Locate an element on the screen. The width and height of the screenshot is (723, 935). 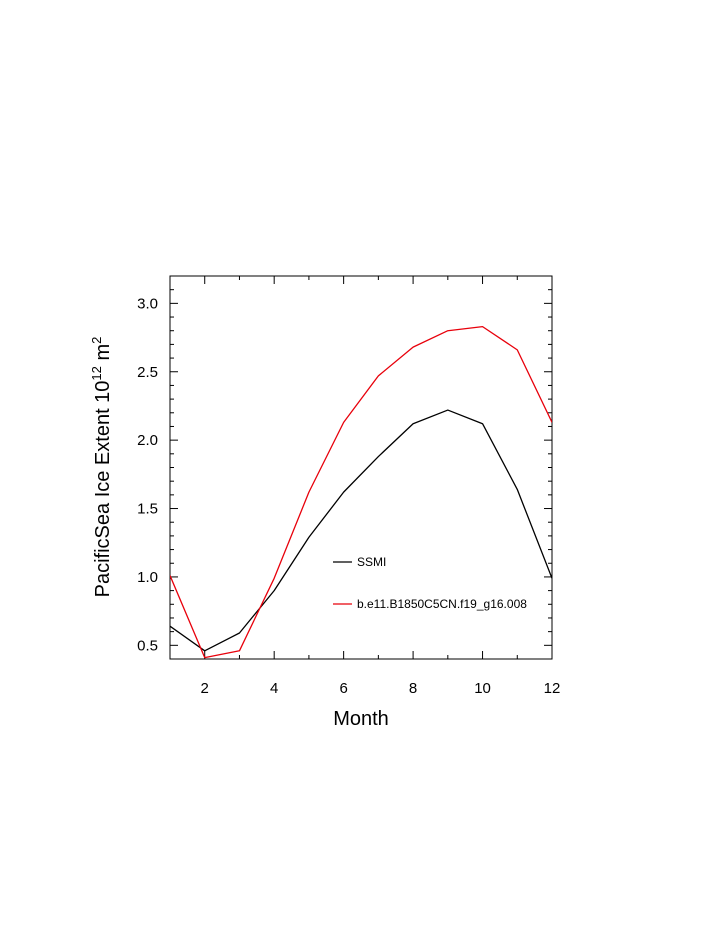
y-tick-label: 1.5 is located at coordinates (147, 509).